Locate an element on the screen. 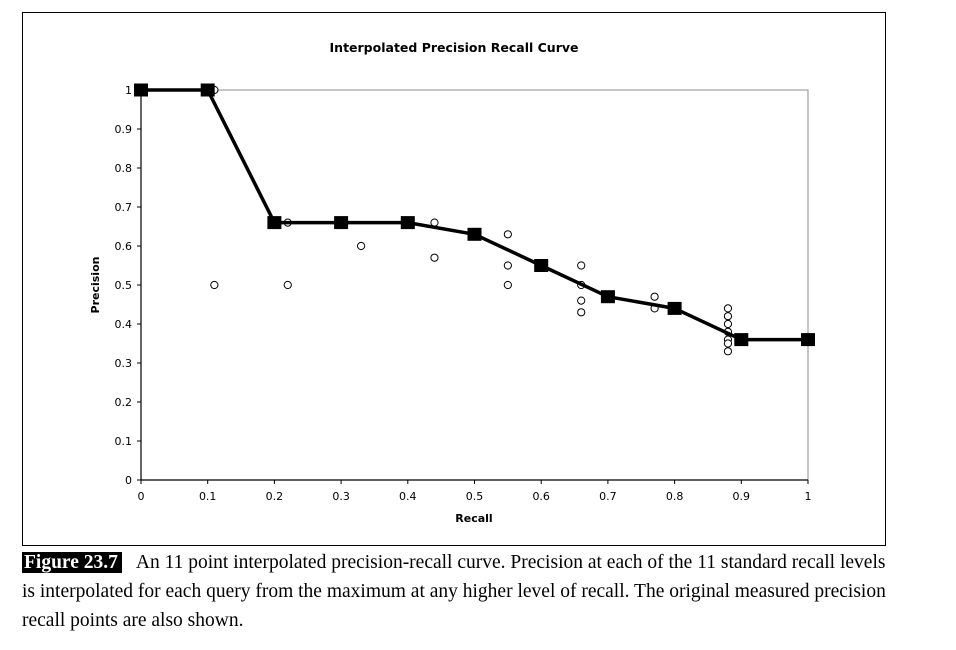  y-tick-label: 0.4 is located at coordinates (124, 324).